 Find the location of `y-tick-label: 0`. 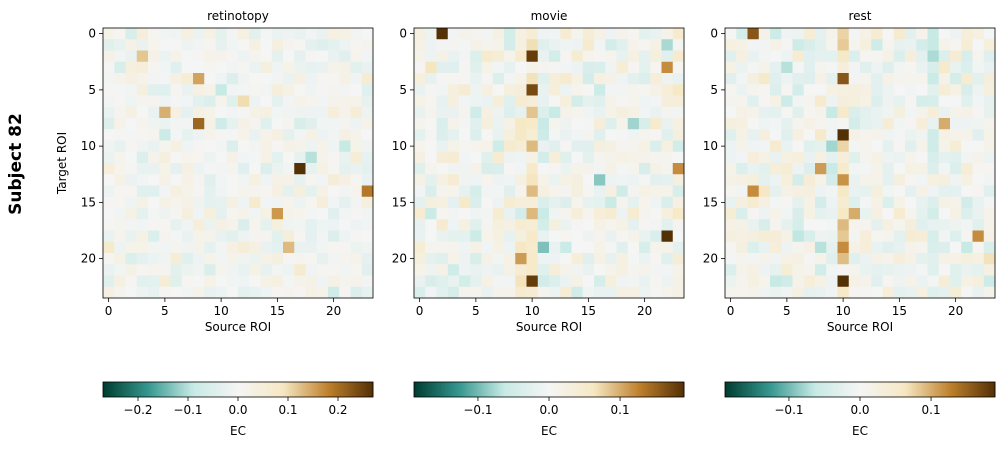

y-tick-label: 0 is located at coordinates (403, 34).